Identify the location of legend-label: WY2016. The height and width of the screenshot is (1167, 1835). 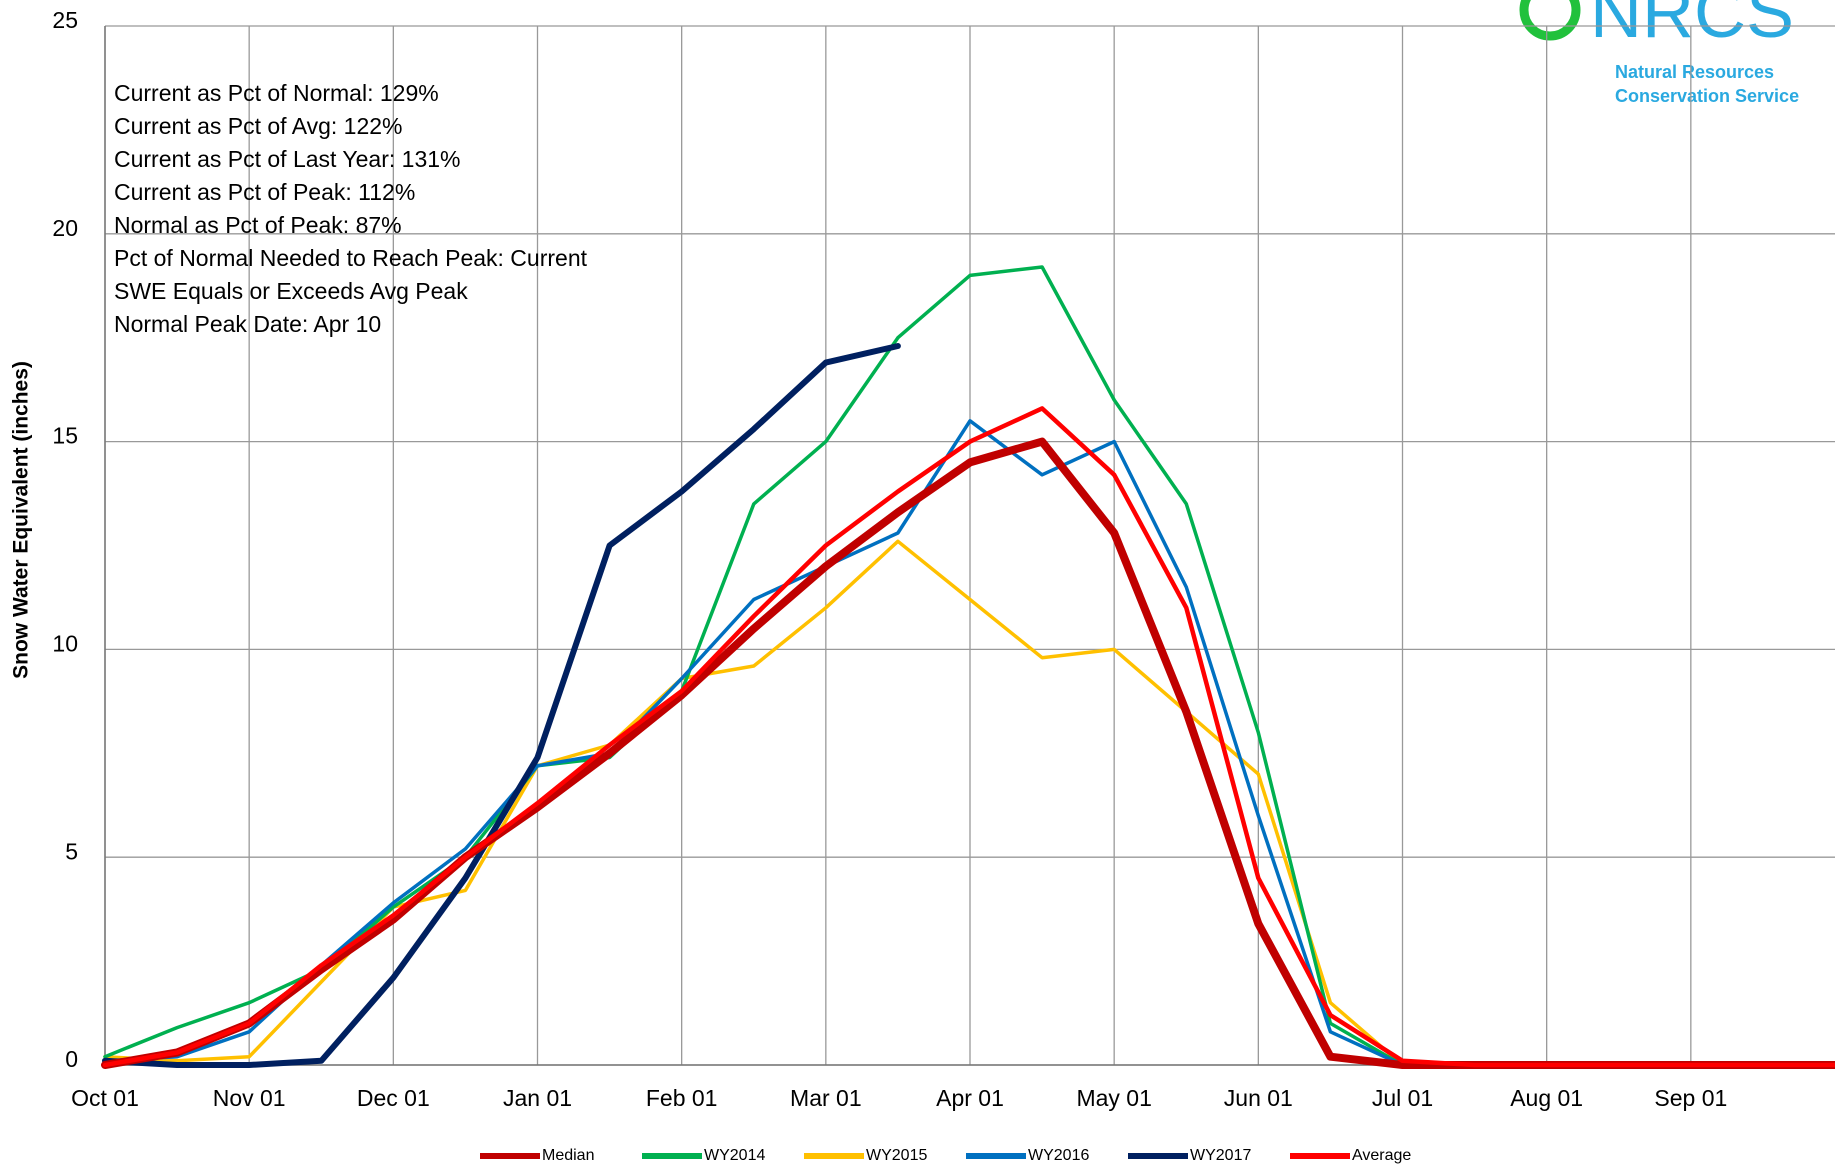
(1058, 1155).